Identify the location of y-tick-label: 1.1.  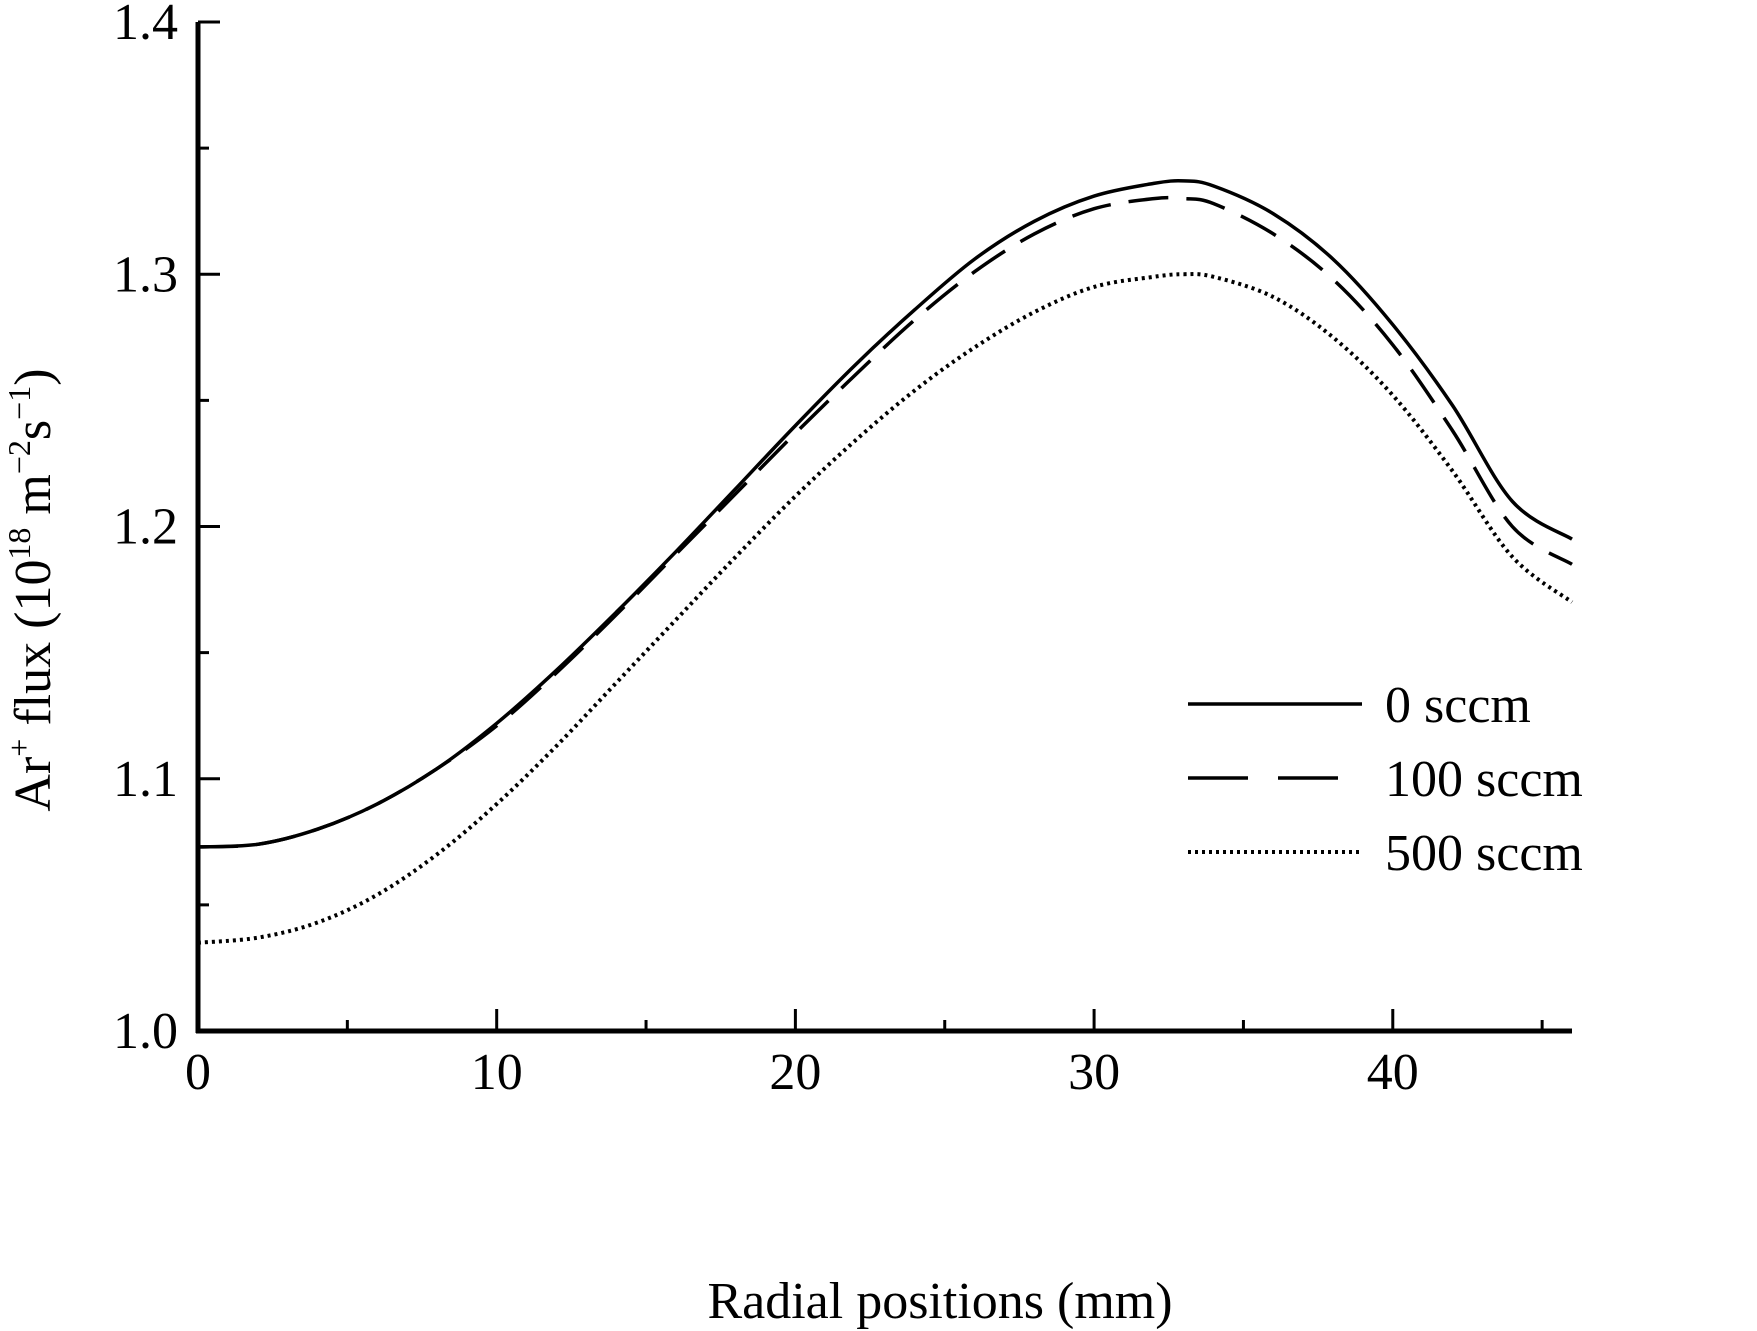
(145, 779).